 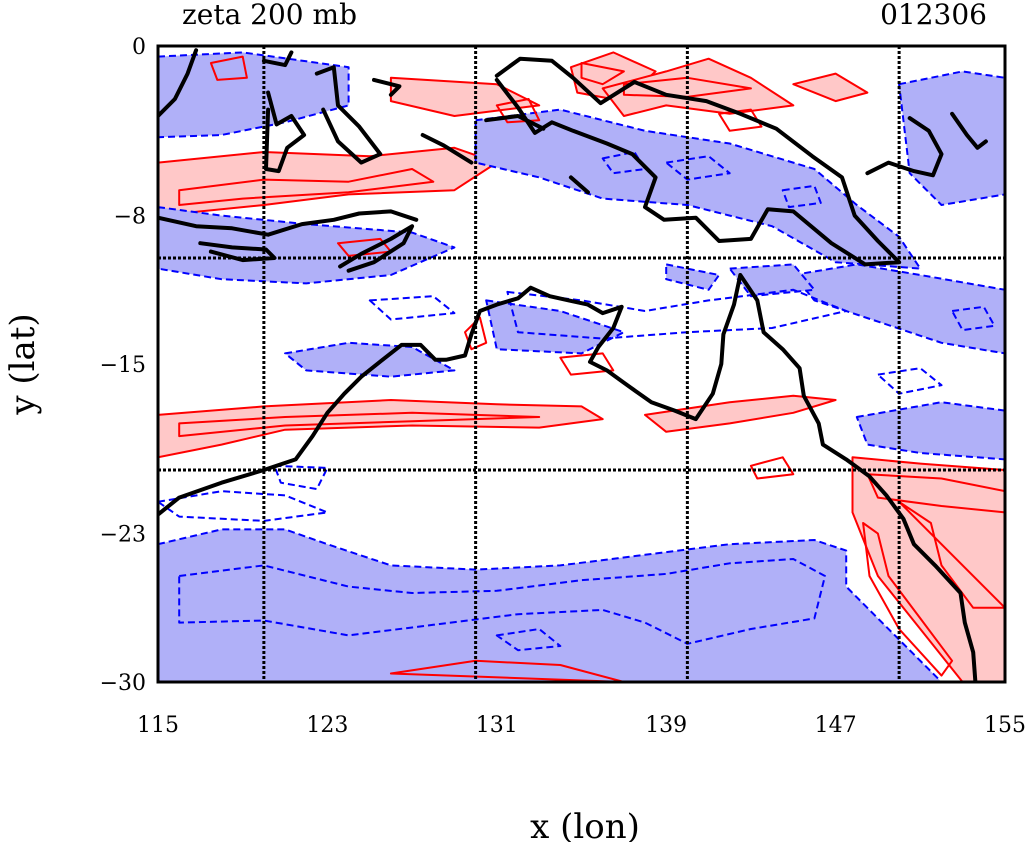 What do you see at coordinates (327, 725) in the screenshot?
I see `x-tick-label-123: 123` at bounding box center [327, 725].